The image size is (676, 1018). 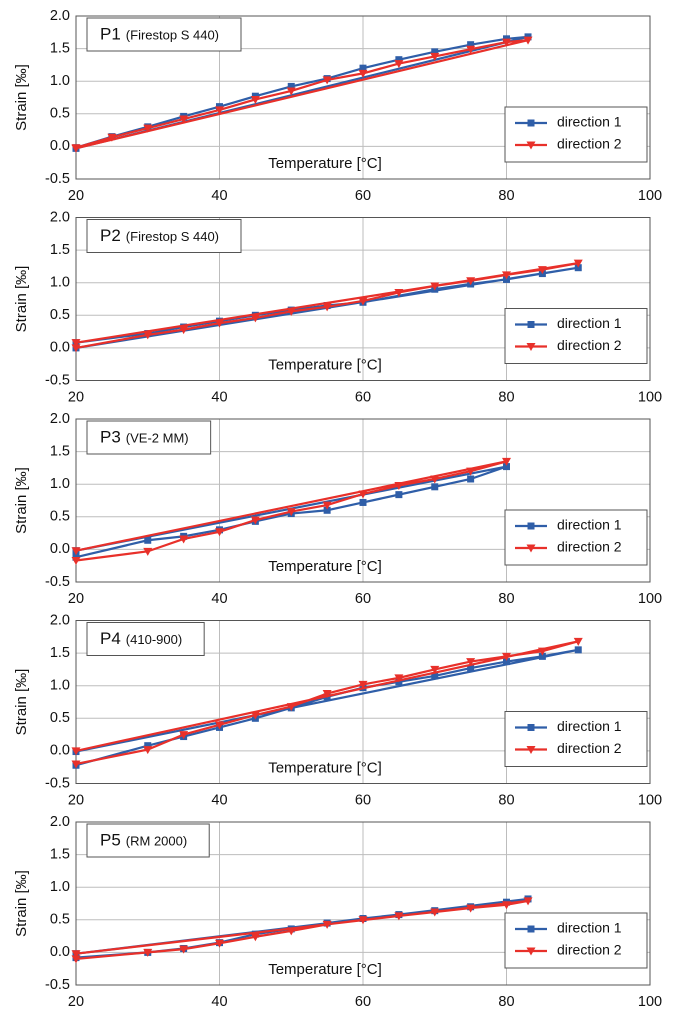 I want to click on y-tick-label: 0.0, so click(x=60, y=751).